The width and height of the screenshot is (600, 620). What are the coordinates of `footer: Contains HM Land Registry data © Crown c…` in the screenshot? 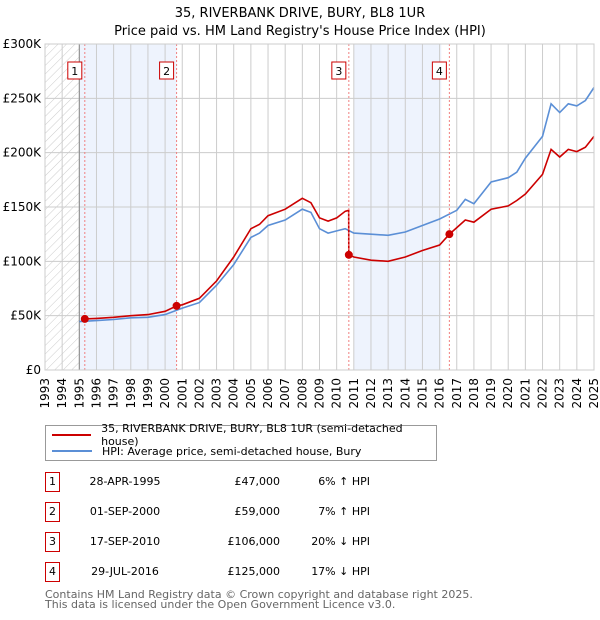 It's located at (259, 599).